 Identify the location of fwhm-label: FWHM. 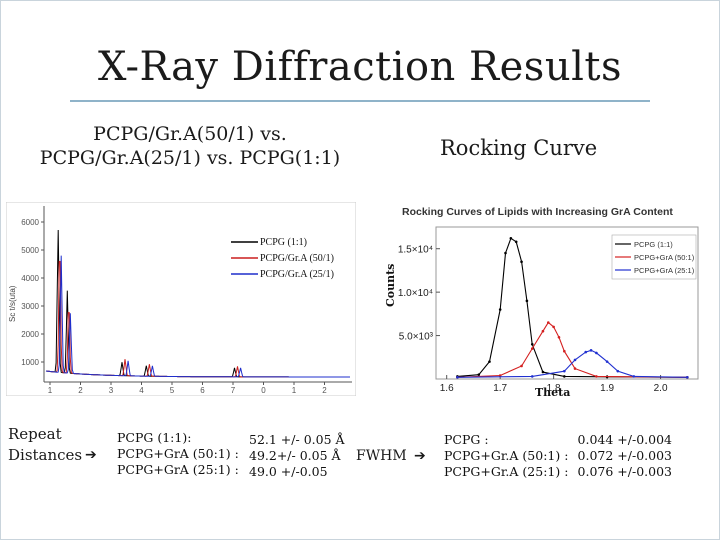
(381, 456).